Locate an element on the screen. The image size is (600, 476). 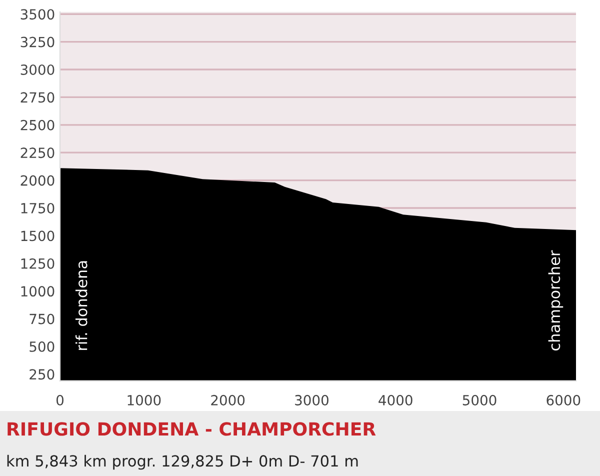
y-tick-label: 1250 is located at coordinates (37, 263).